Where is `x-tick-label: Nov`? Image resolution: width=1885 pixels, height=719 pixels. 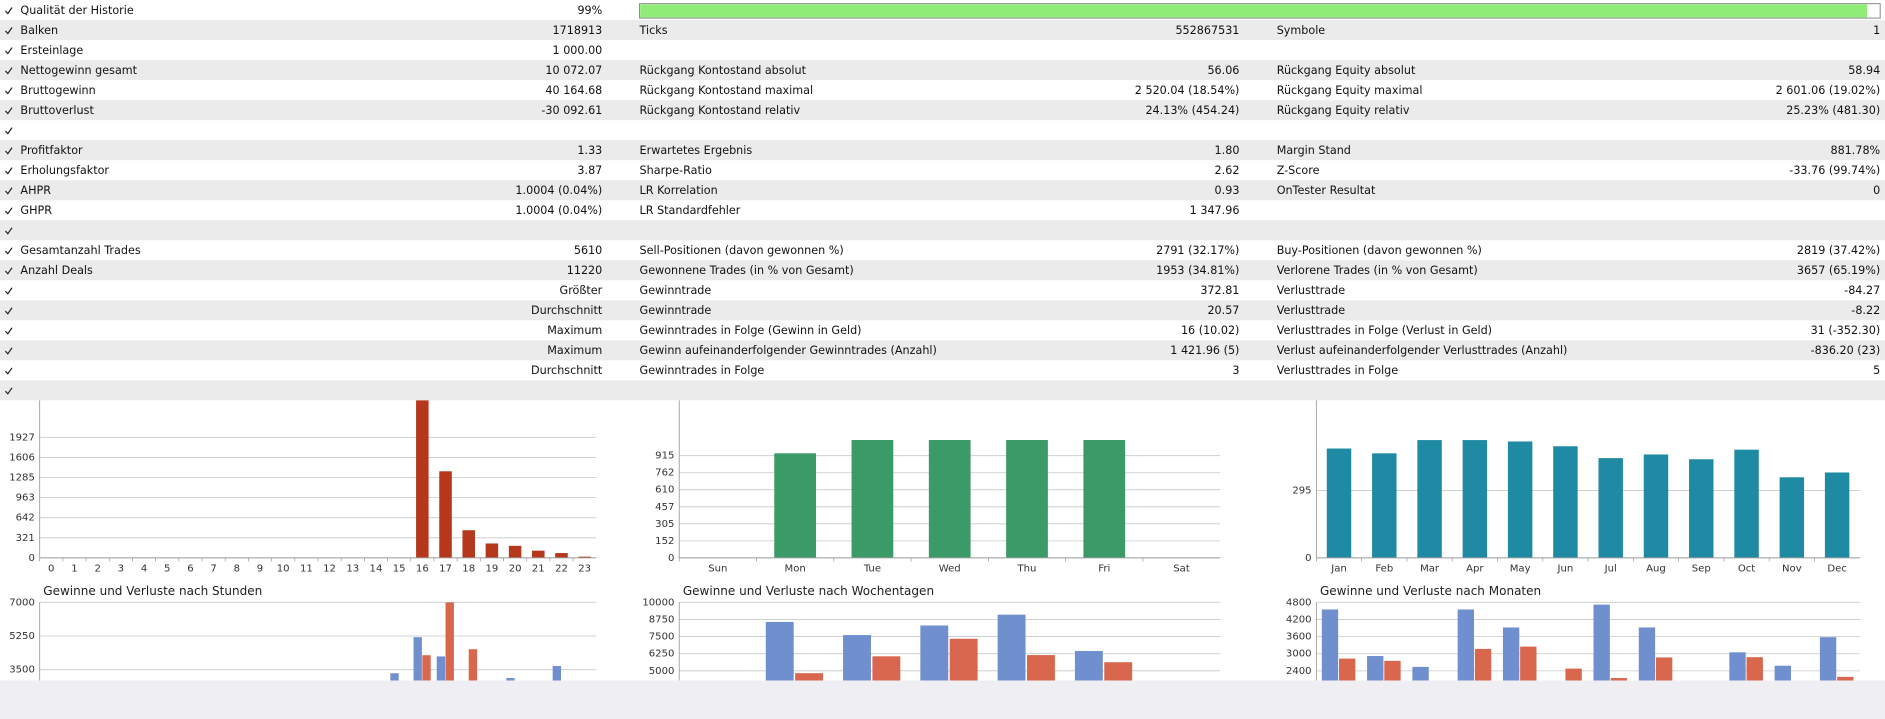
x-tick-label: Nov is located at coordinates (1792, 569).